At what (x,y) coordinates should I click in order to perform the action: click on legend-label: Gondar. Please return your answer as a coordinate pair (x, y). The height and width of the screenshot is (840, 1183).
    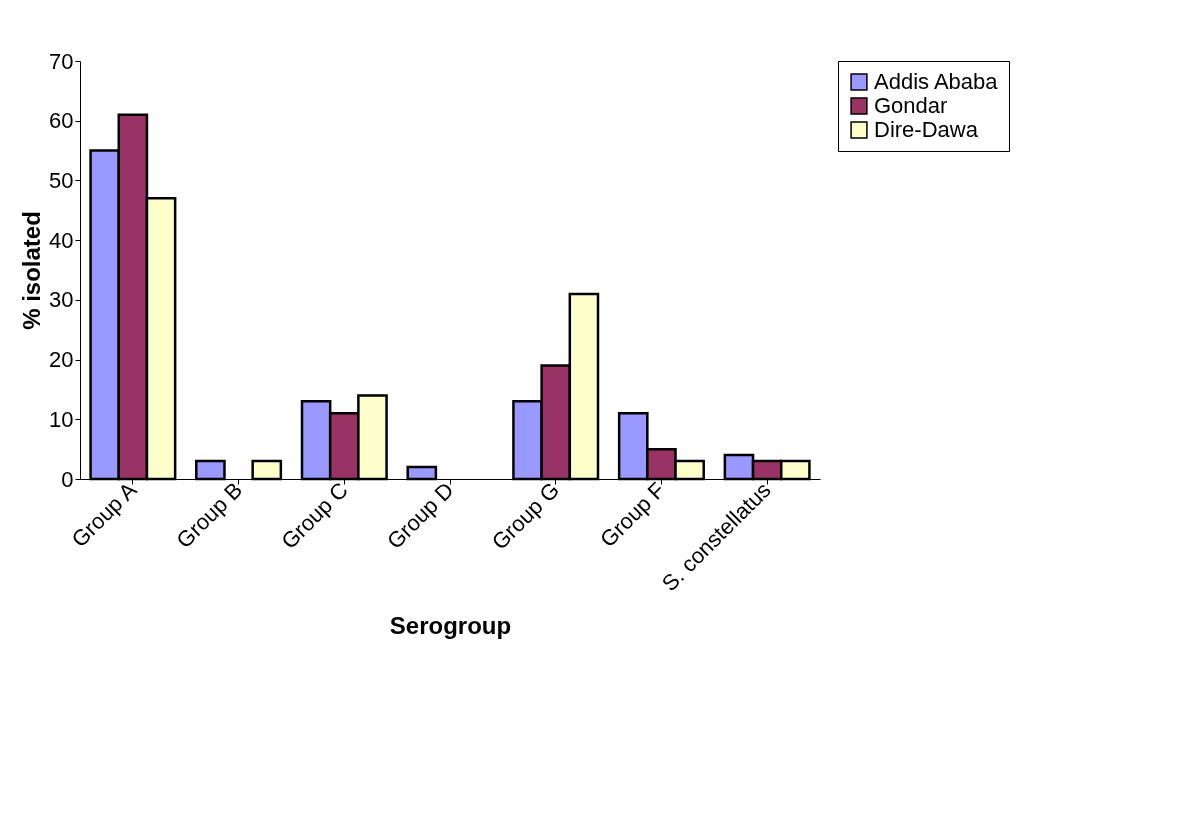
    Looking at the image, I should click on (911, 105).